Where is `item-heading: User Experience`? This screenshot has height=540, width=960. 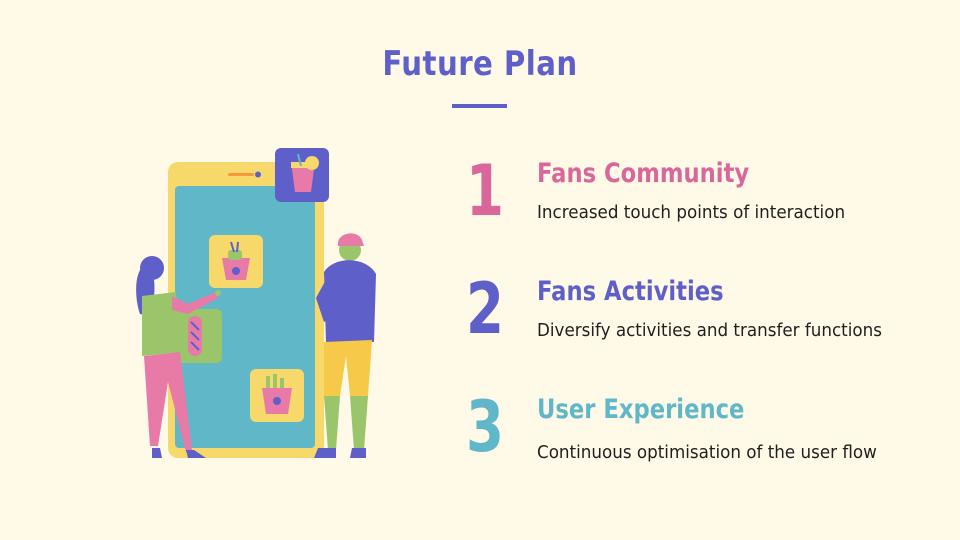
item-heading: User Experience is located at coordinates (641, 409).